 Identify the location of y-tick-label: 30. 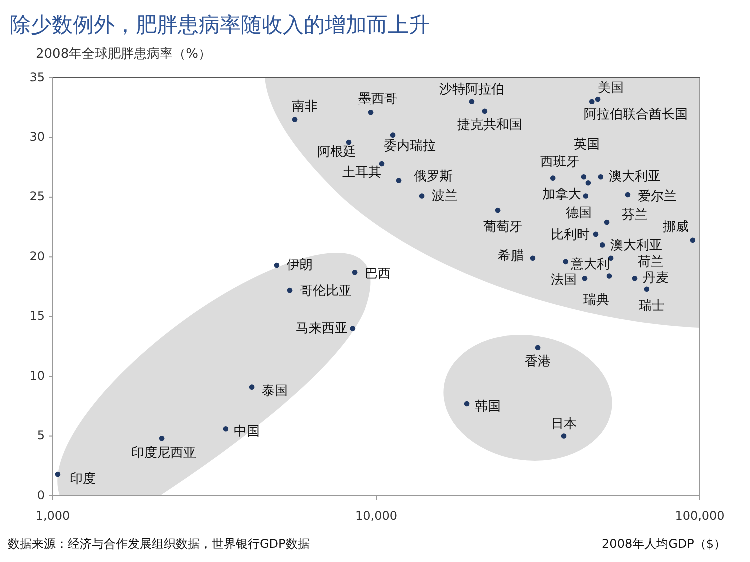
(37, 137).